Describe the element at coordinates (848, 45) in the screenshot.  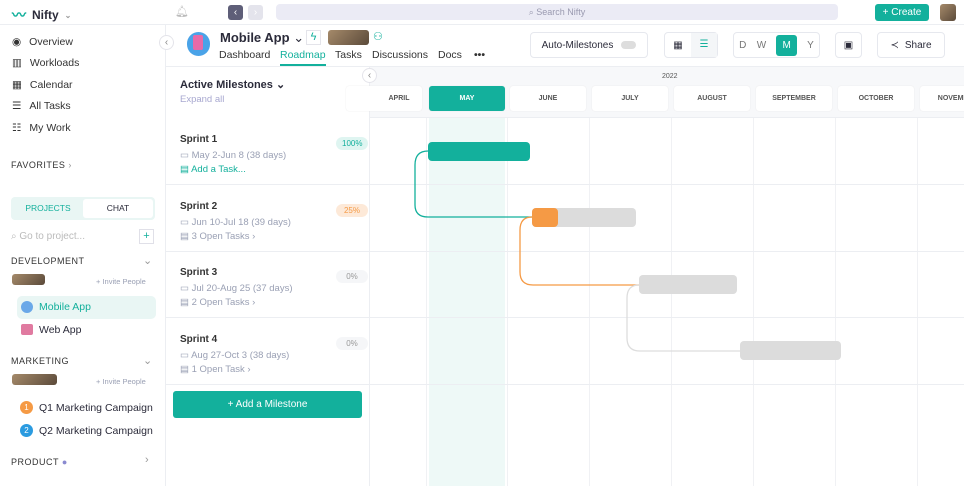
I see `fullscreen-icon: ▣` at that location.